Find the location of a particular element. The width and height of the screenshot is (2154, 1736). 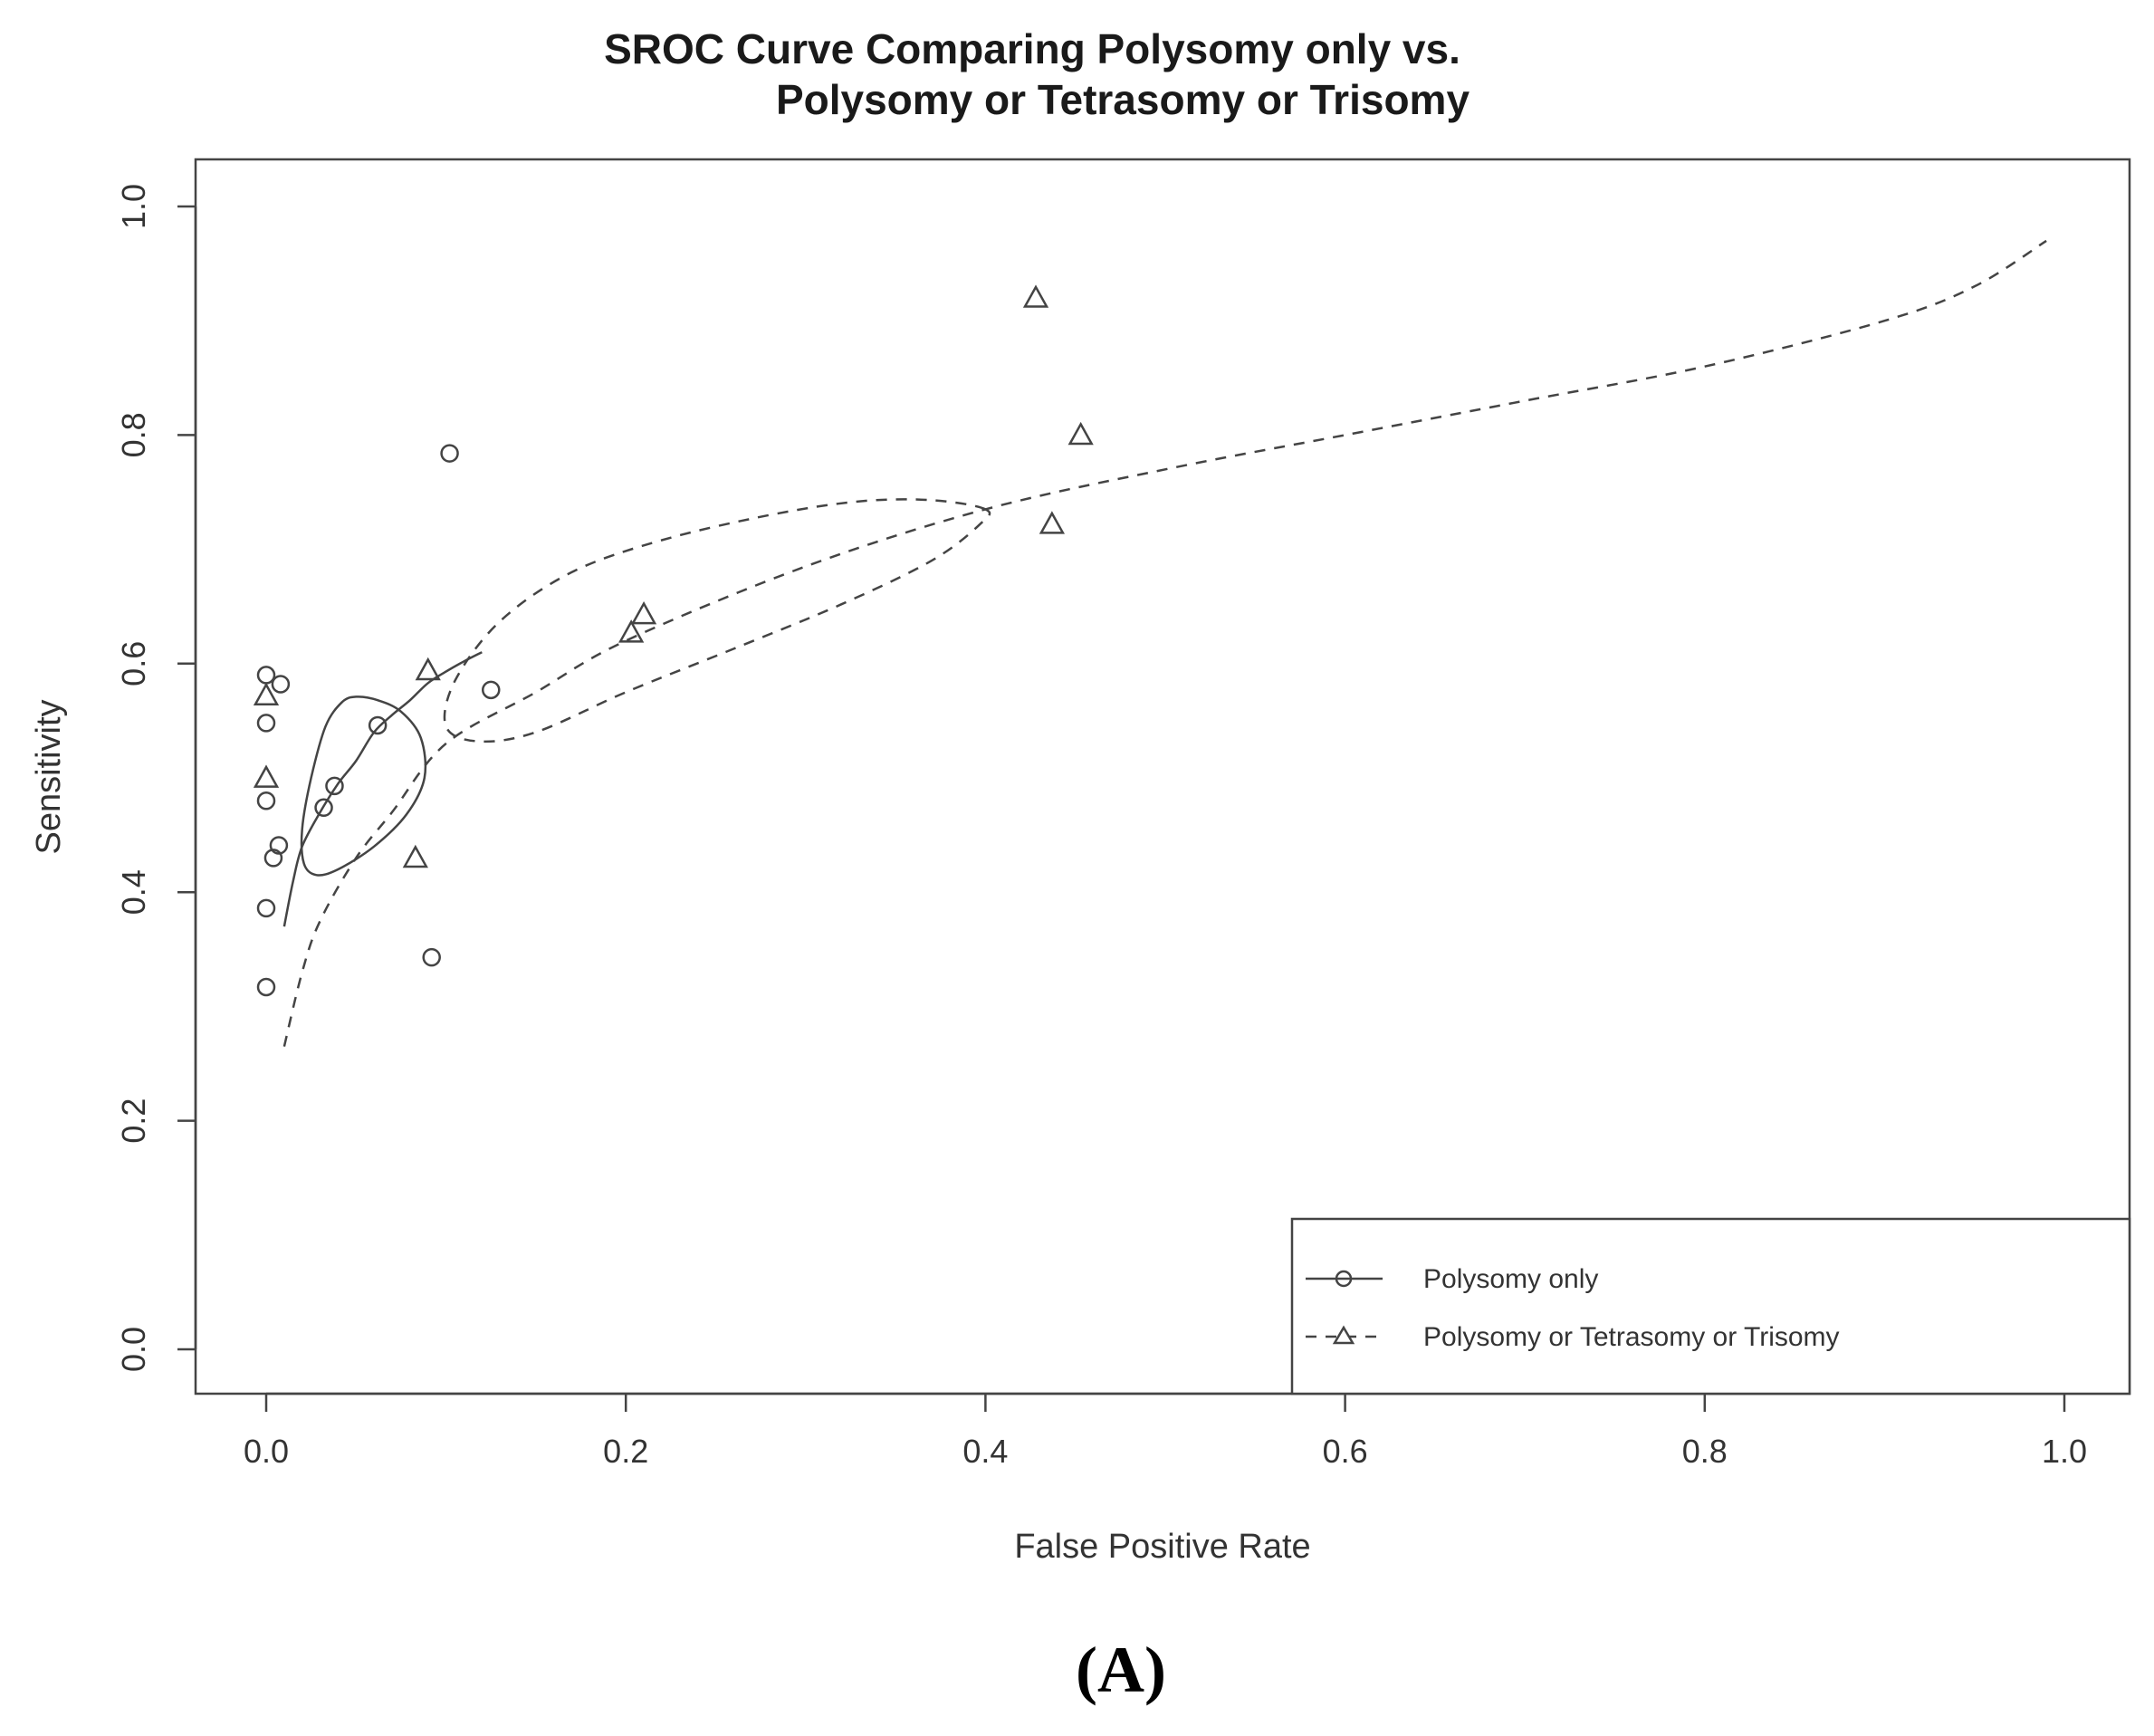

y-tick-label: 0.2 is located at coordinates (133, 1121).